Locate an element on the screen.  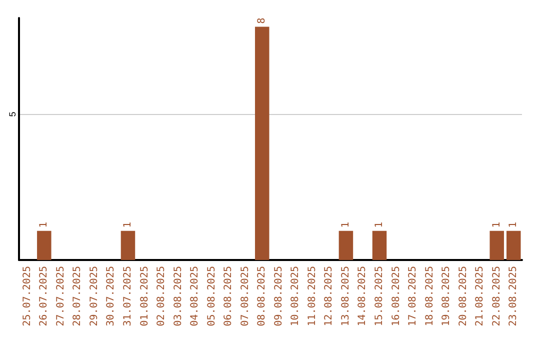
x-tick-label: 31.07.2025 is located at coordinates (128, 296).